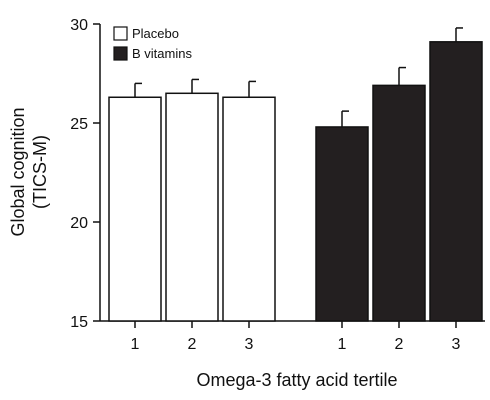 This screenshot has width=490, height=400. Describe the element at coordinates (79, 124) in the screenshot. I see `y-tick-label: 25` at that location.